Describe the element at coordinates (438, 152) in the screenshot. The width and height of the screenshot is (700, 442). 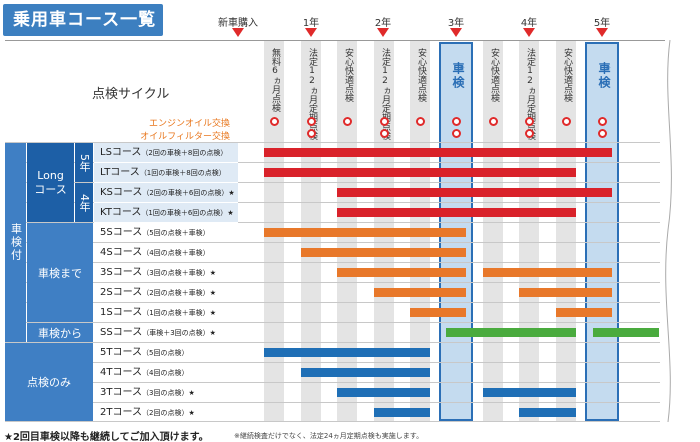
I see `course-bar-ls` at that location.